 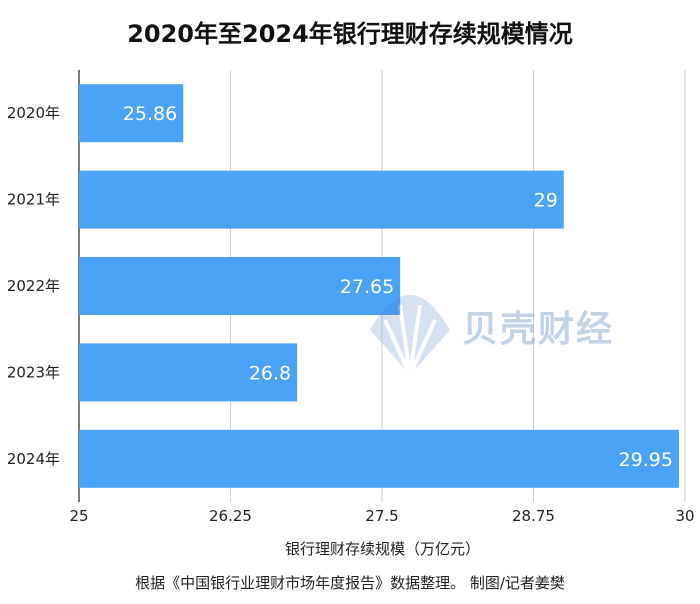 I want to click on y-tick-label: 2022年, so click(x=33, y=286).